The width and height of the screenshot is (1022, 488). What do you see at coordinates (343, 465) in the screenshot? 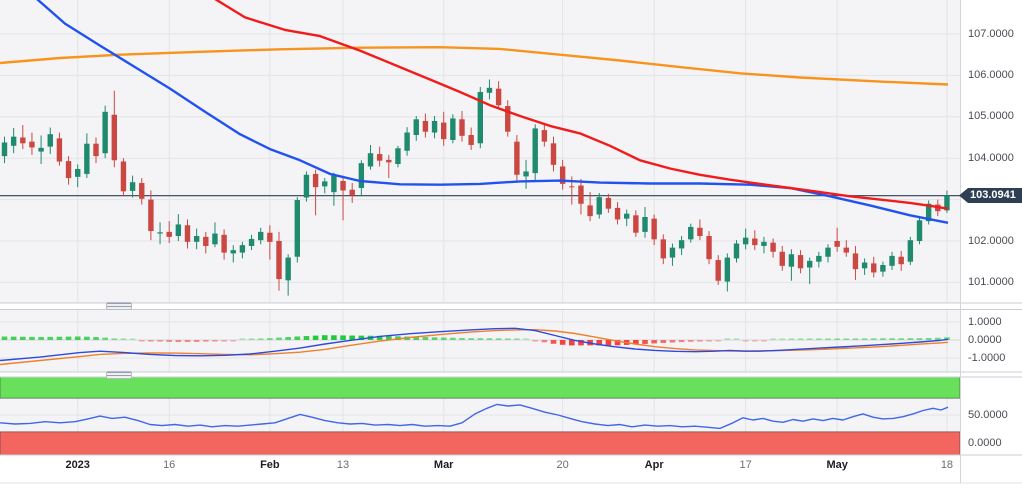
I see `x-axis-label: 13` at bounding box center [343, 465].